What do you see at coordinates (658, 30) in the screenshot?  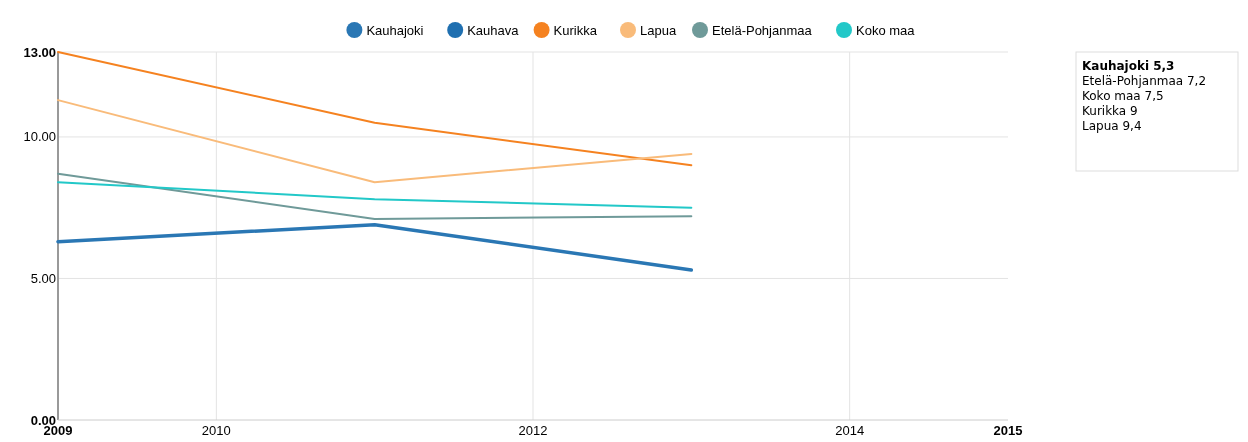 I see `legend-label: Lapua` at bounding box center [658, 30].